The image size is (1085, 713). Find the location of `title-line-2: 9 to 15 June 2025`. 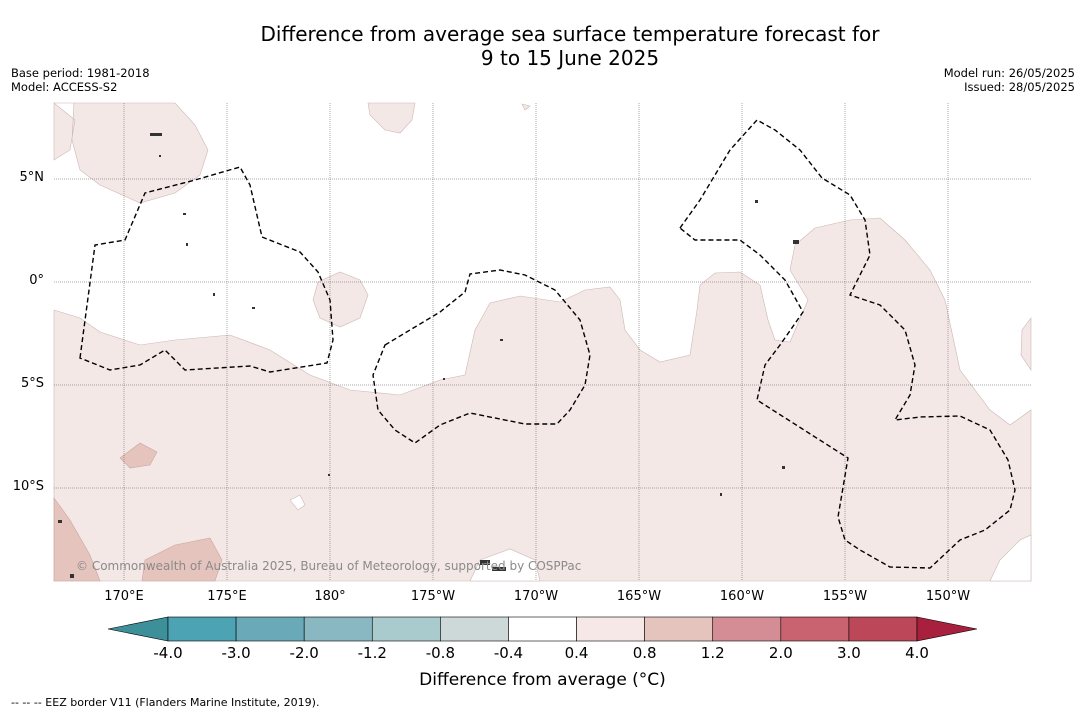

title-line-2: 9 to 15 June 2025 is located at coordinates (570, 58).